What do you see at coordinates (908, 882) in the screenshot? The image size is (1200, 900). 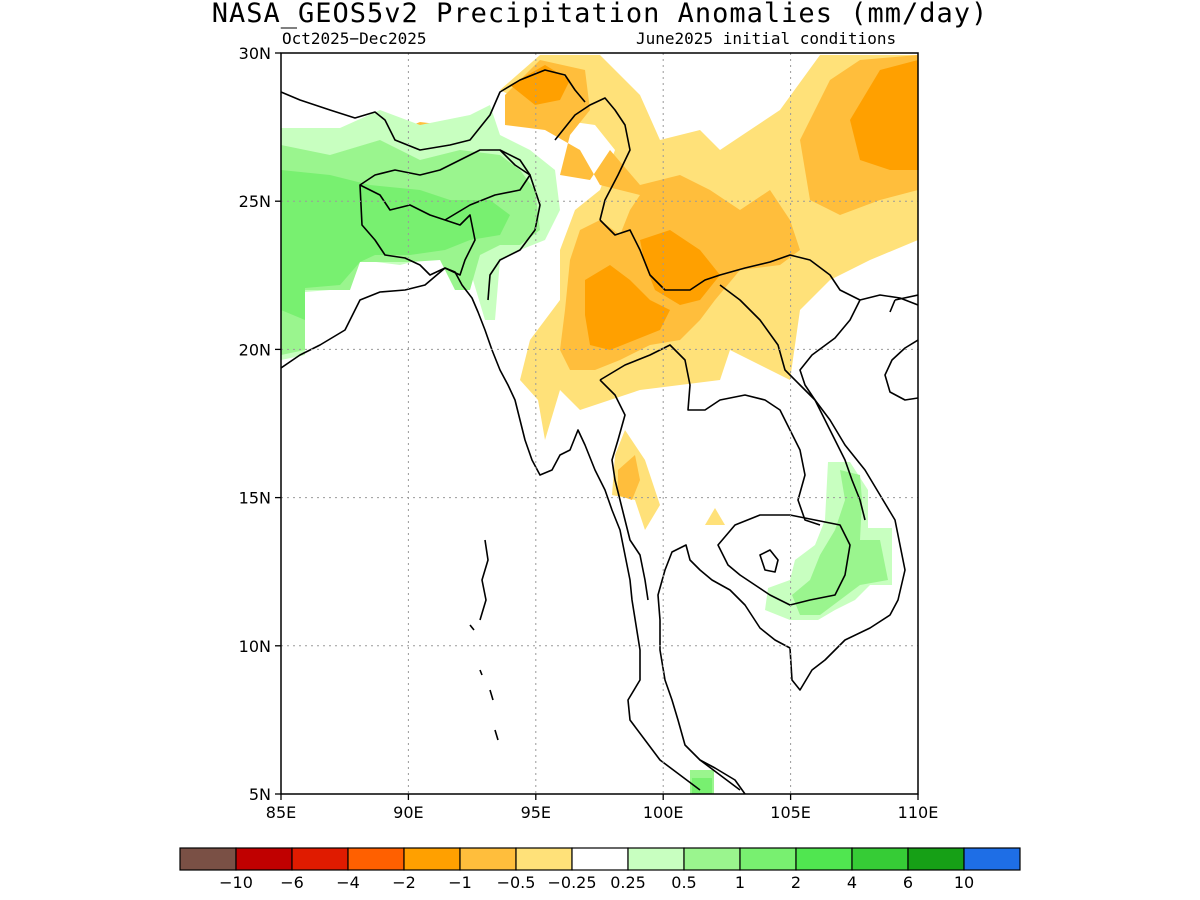 I see `colorbar-label: 6` at bounding box center [908, 882].